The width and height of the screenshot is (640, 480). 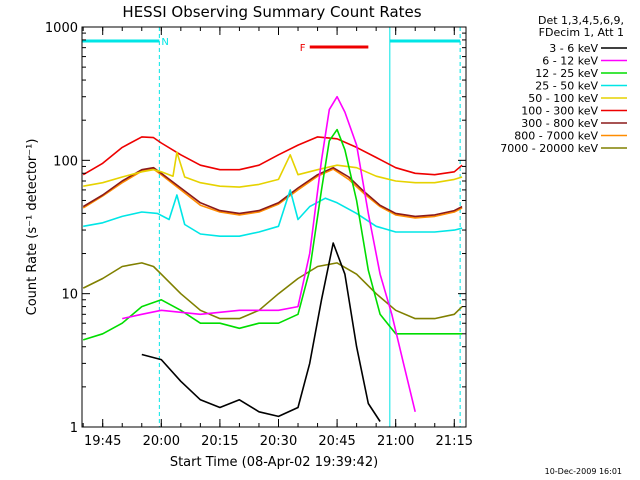 I want to click on legend-label: 800 - 7000 keV, so click(x=556, y=136).